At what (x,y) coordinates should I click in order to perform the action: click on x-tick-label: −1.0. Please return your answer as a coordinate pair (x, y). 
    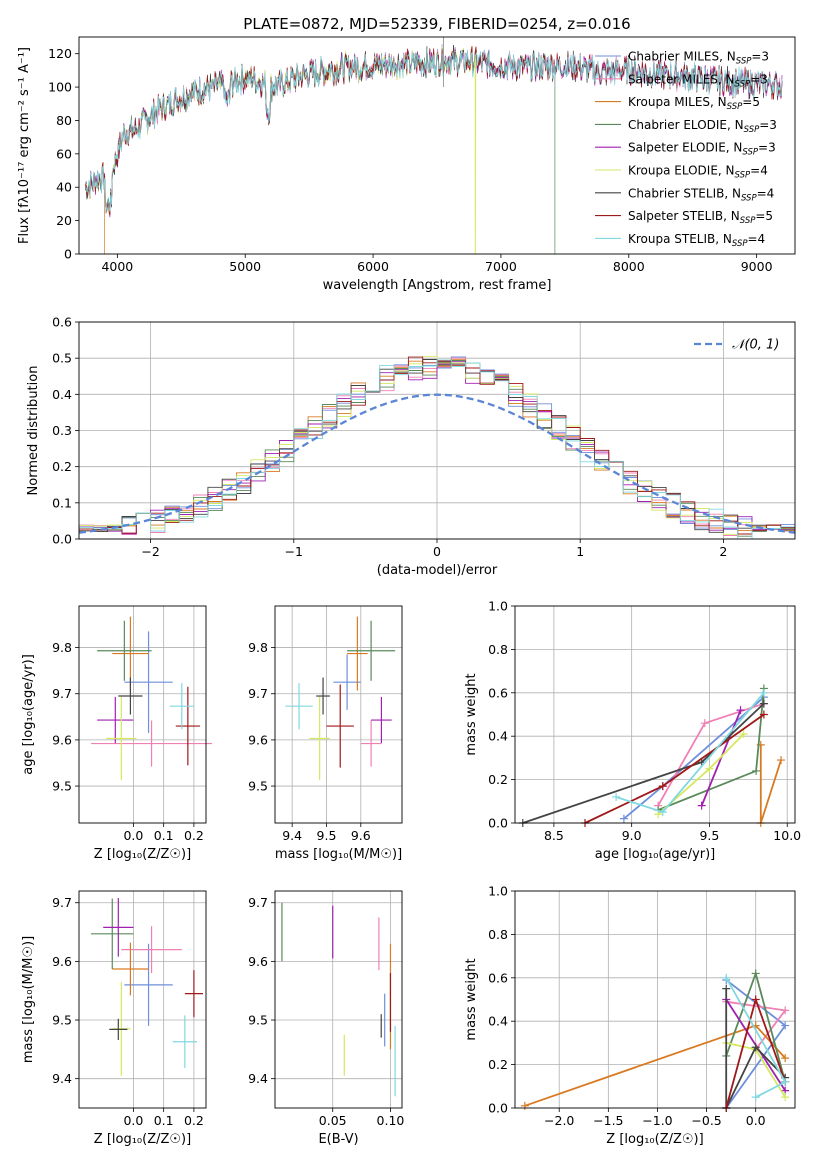
    Looking at the image, I should click on (657, 1120).